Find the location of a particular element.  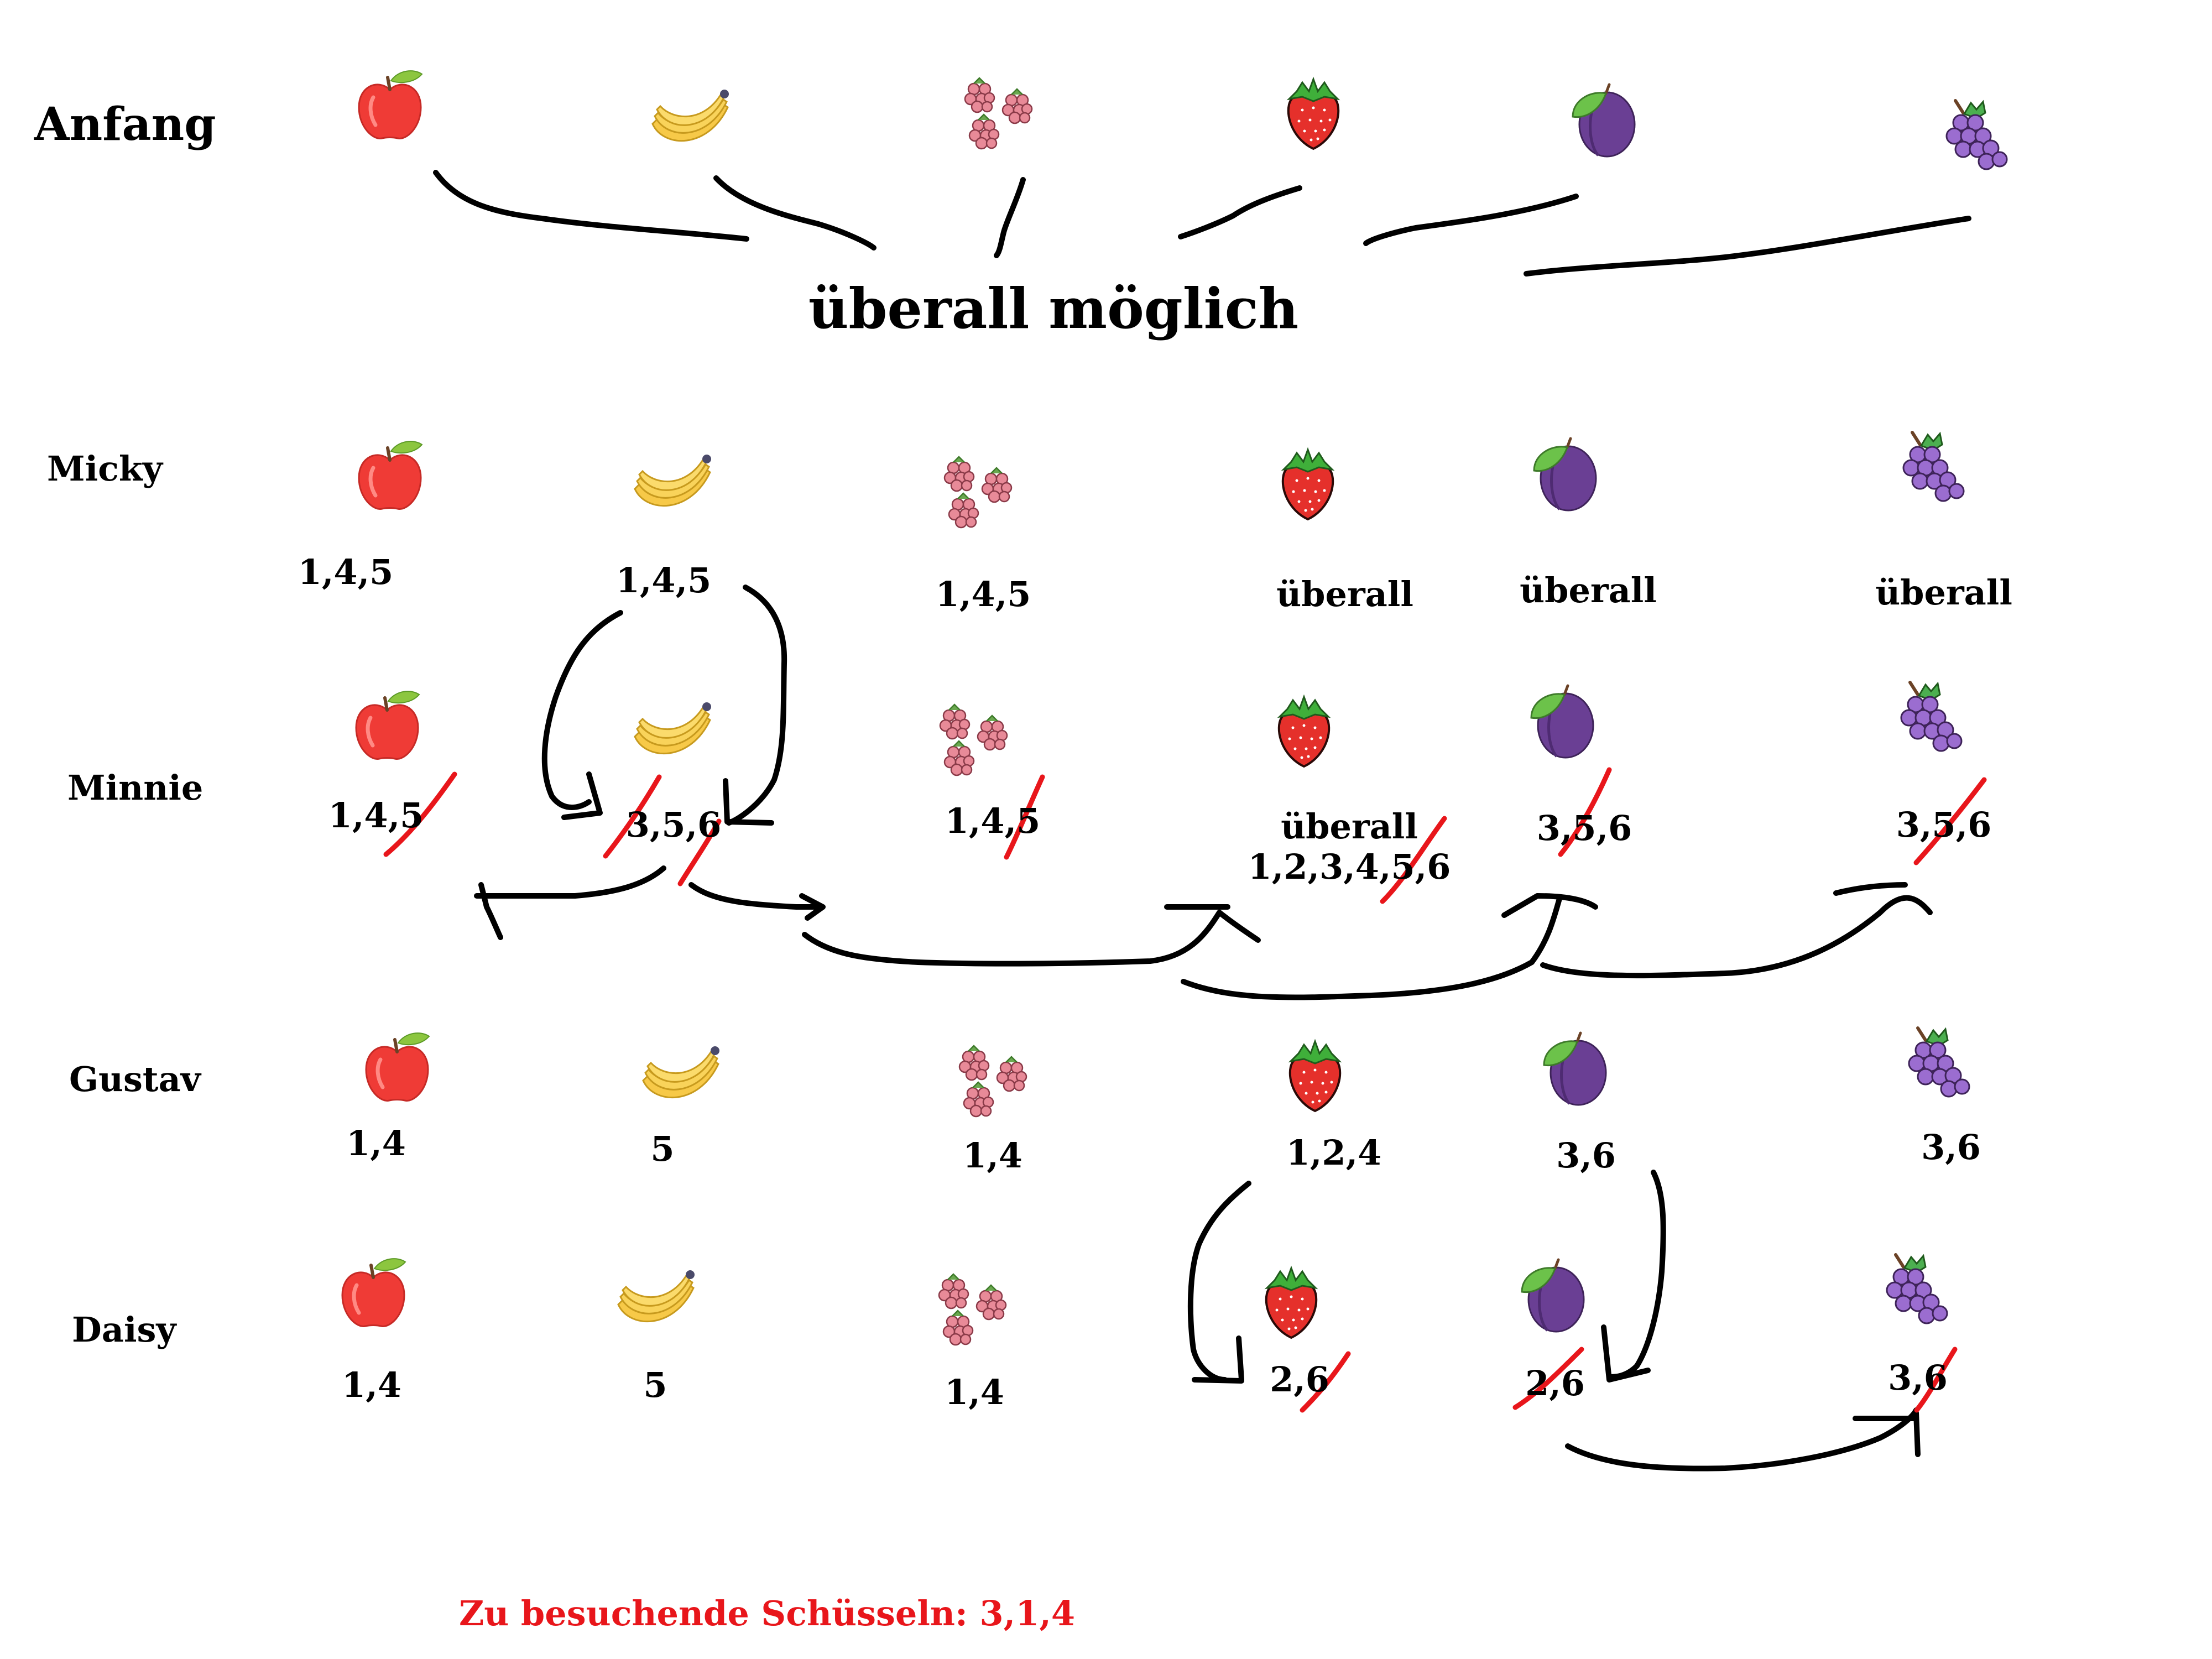

minnie-raspberry-icon is located at coordinates (974, 740).